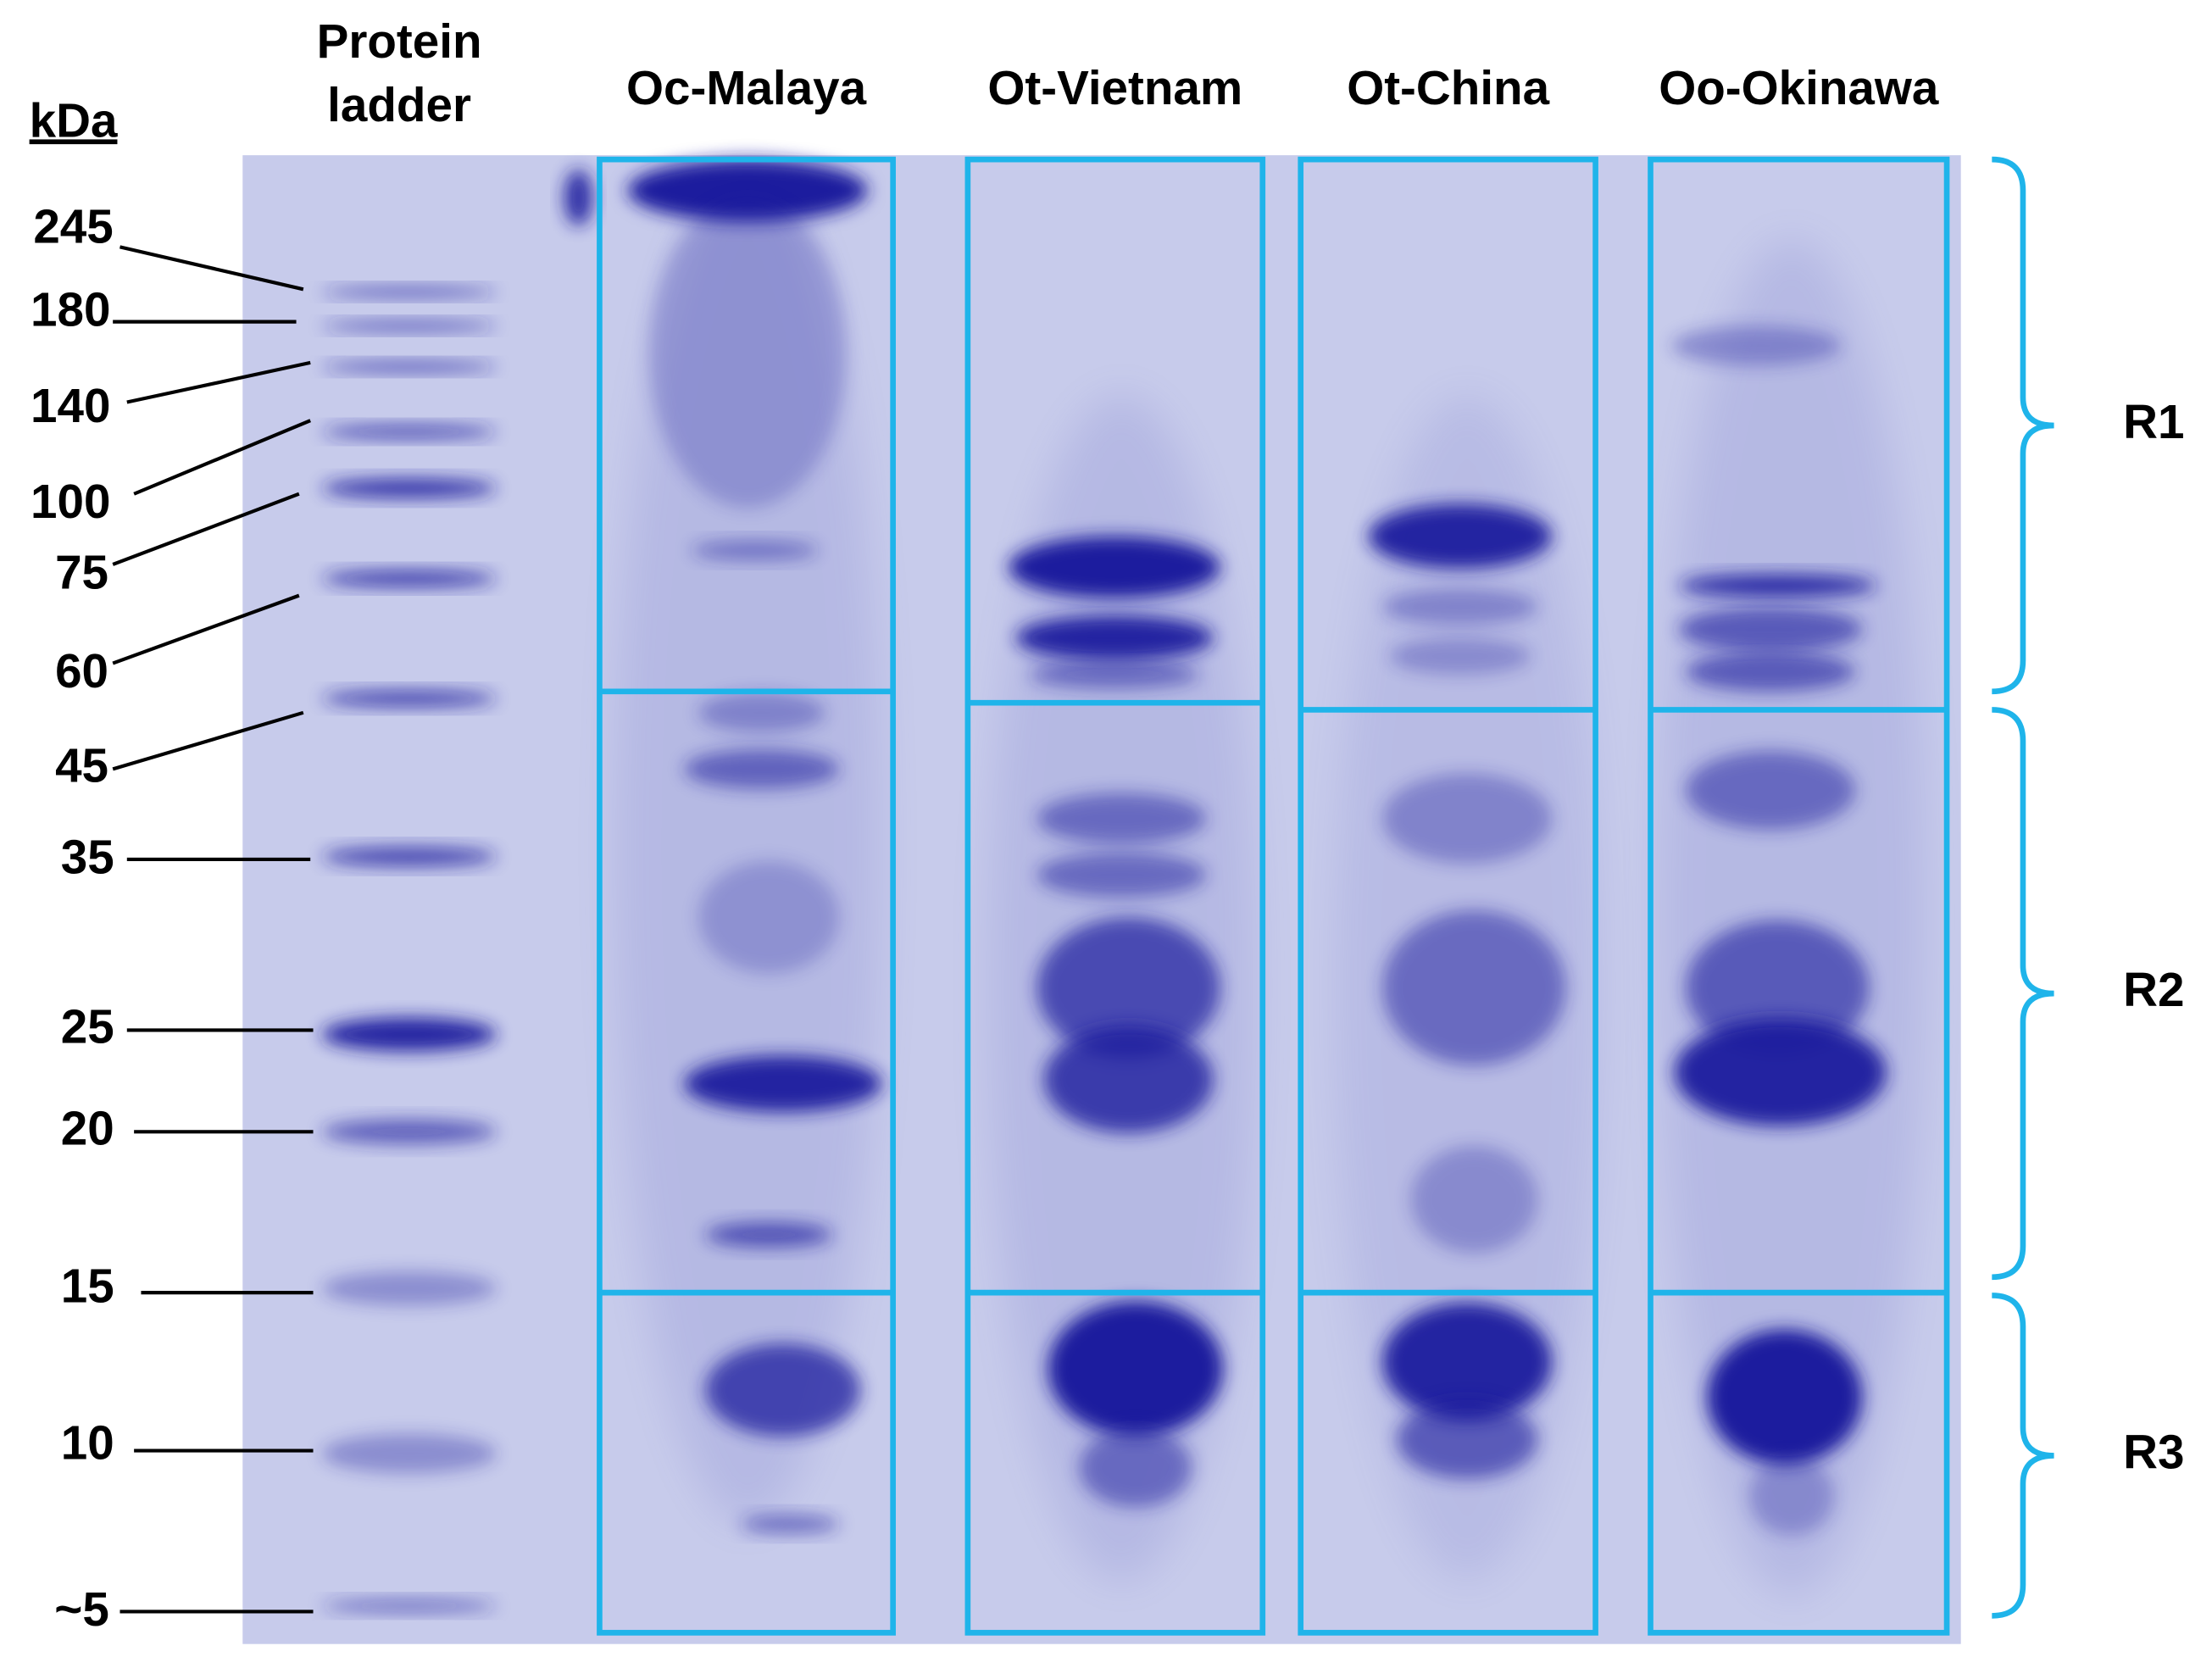 This screenshot has width=2212, height=1668. What do you see at coordinates (87, 1127) in the screenshot?
I see `marker-label: 20` at bounding box center [87, 1127].